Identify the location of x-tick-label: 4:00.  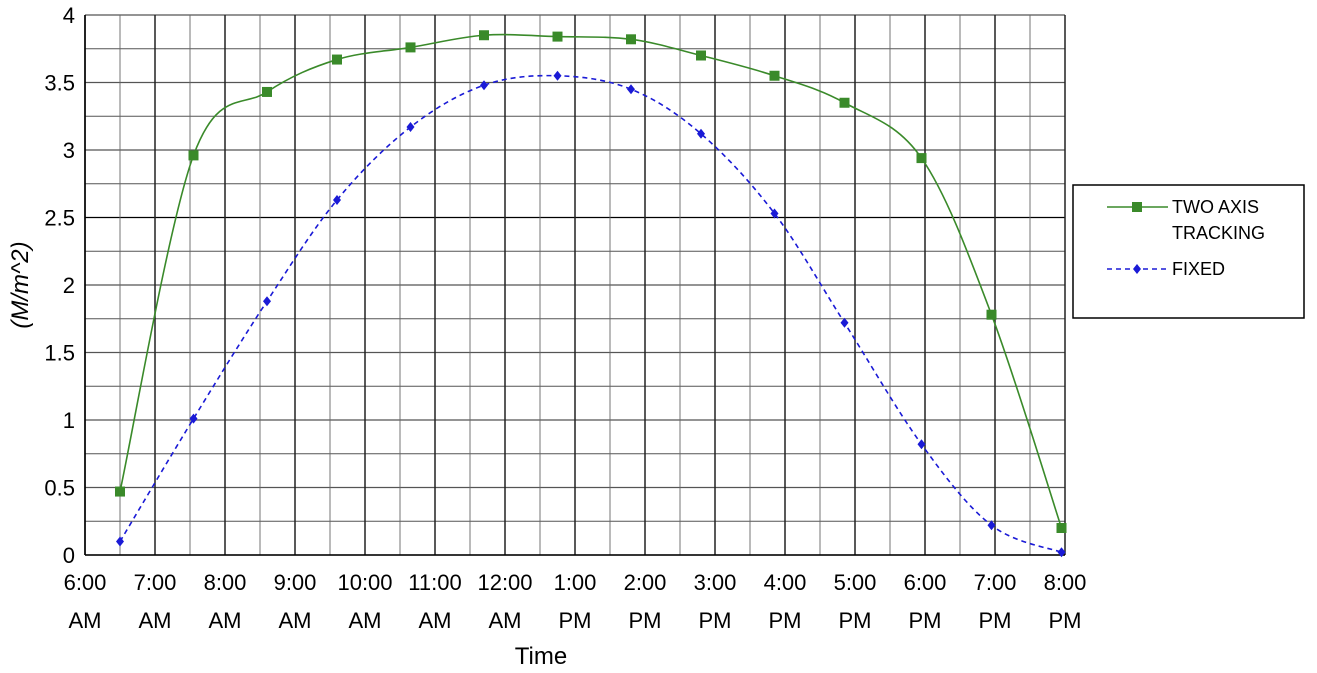
(785, 582).